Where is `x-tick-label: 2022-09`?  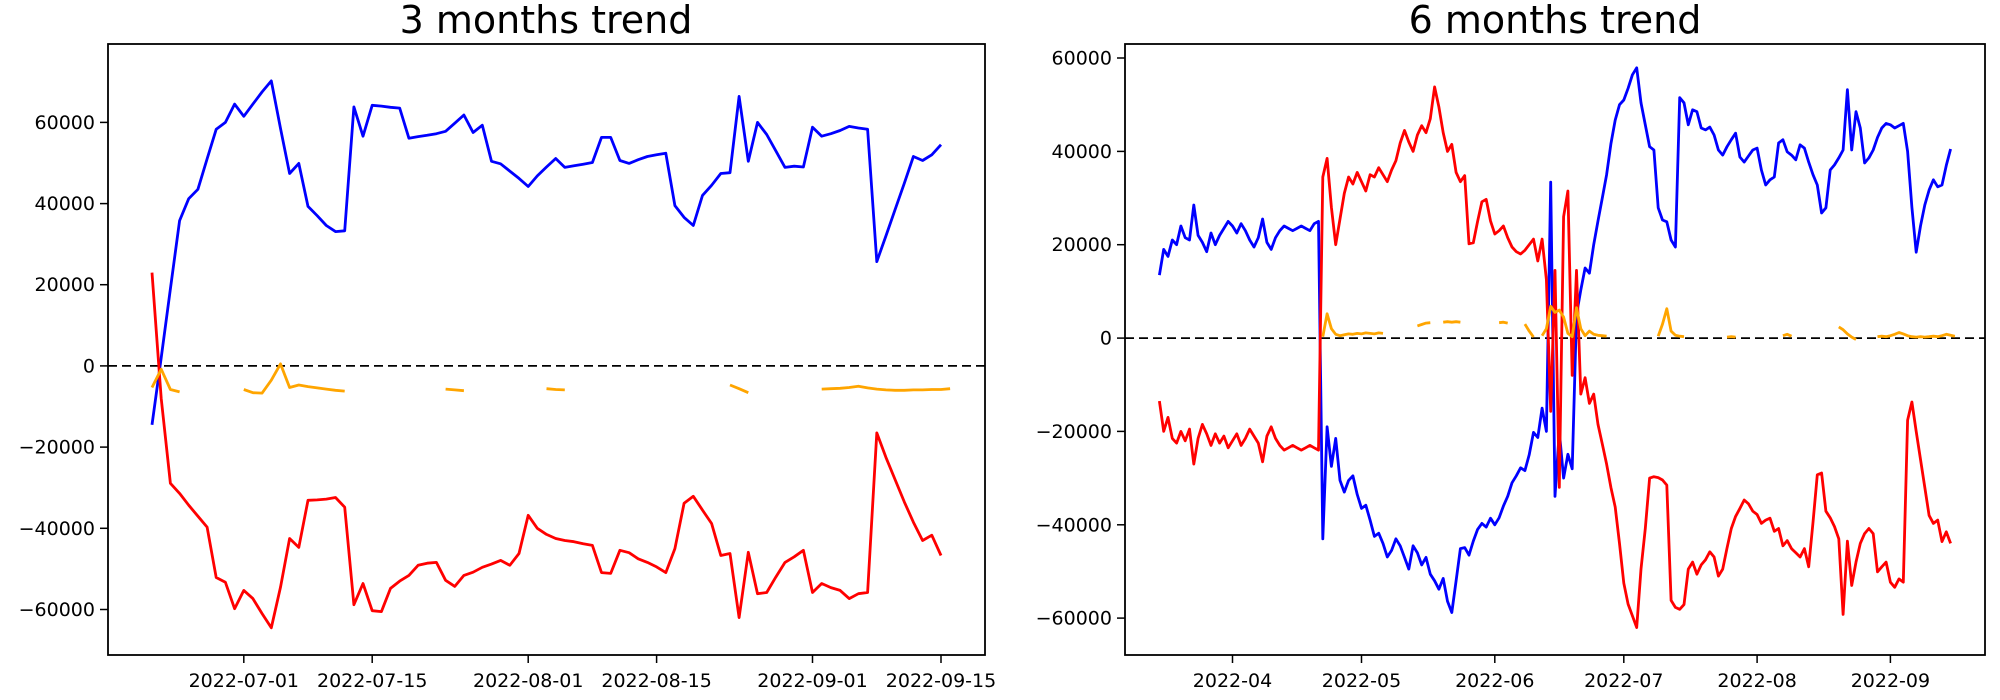 x-tick-label: 2022-09 is located at coordinates (1890, 681).